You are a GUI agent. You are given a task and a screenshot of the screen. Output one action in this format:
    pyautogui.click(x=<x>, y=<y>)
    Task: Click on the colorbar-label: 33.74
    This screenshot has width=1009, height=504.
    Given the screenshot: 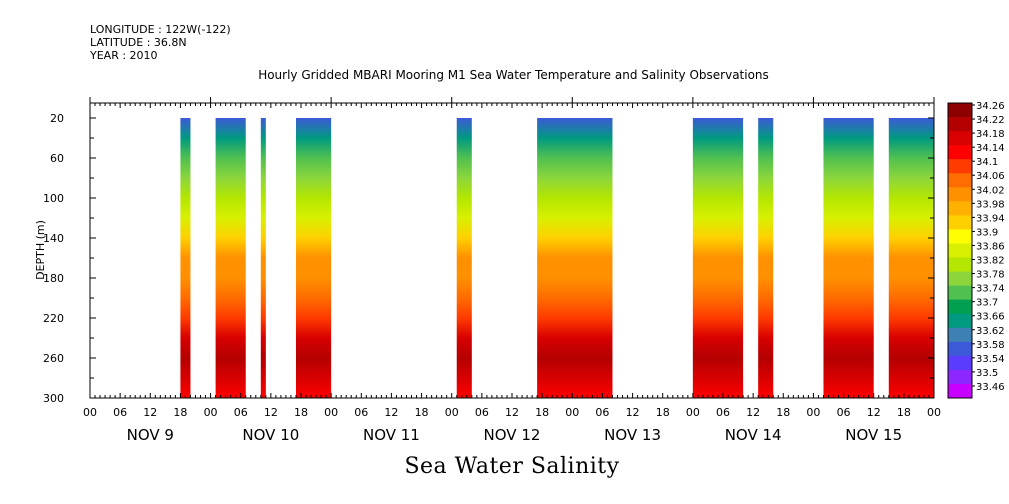 What is the action you would take?
    pyautogui.click(x=990, y=289)
    